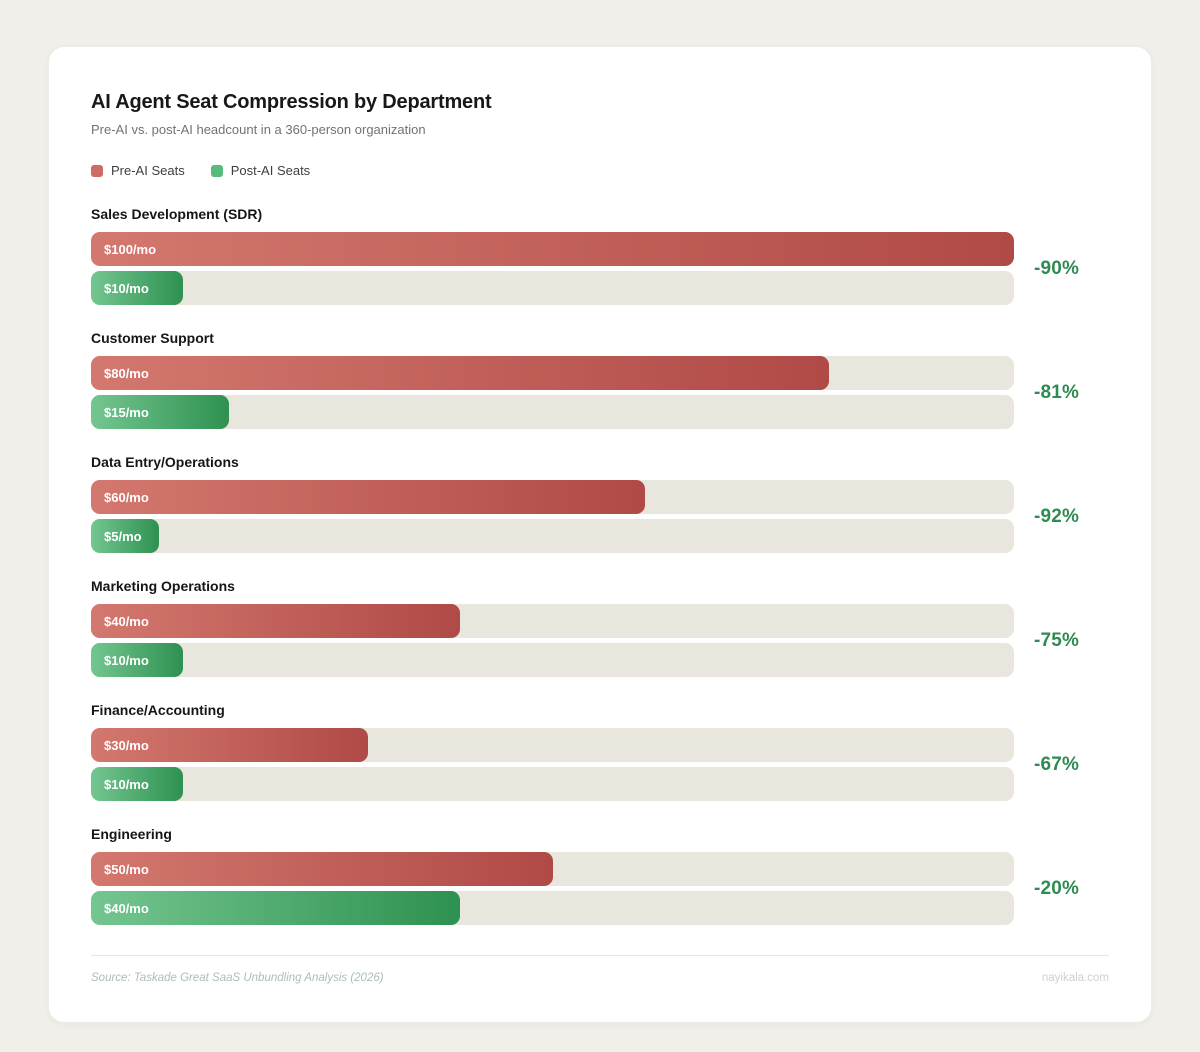 The width and height of the screenshot is (1200, 1052). I want to click on brand-watermark: nayikala.com, so click(1075, 978).